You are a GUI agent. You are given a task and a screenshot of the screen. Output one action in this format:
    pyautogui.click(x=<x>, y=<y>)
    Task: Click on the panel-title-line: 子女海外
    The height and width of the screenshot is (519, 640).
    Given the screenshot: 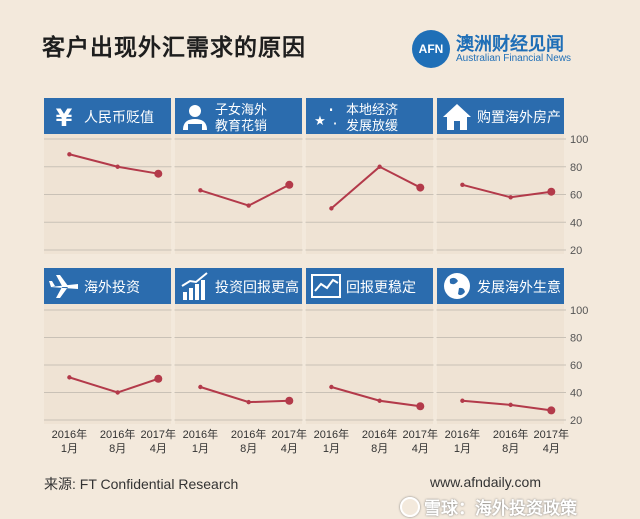 What is the action you would take?
    pyautogui.click(x=241, y=110)
    